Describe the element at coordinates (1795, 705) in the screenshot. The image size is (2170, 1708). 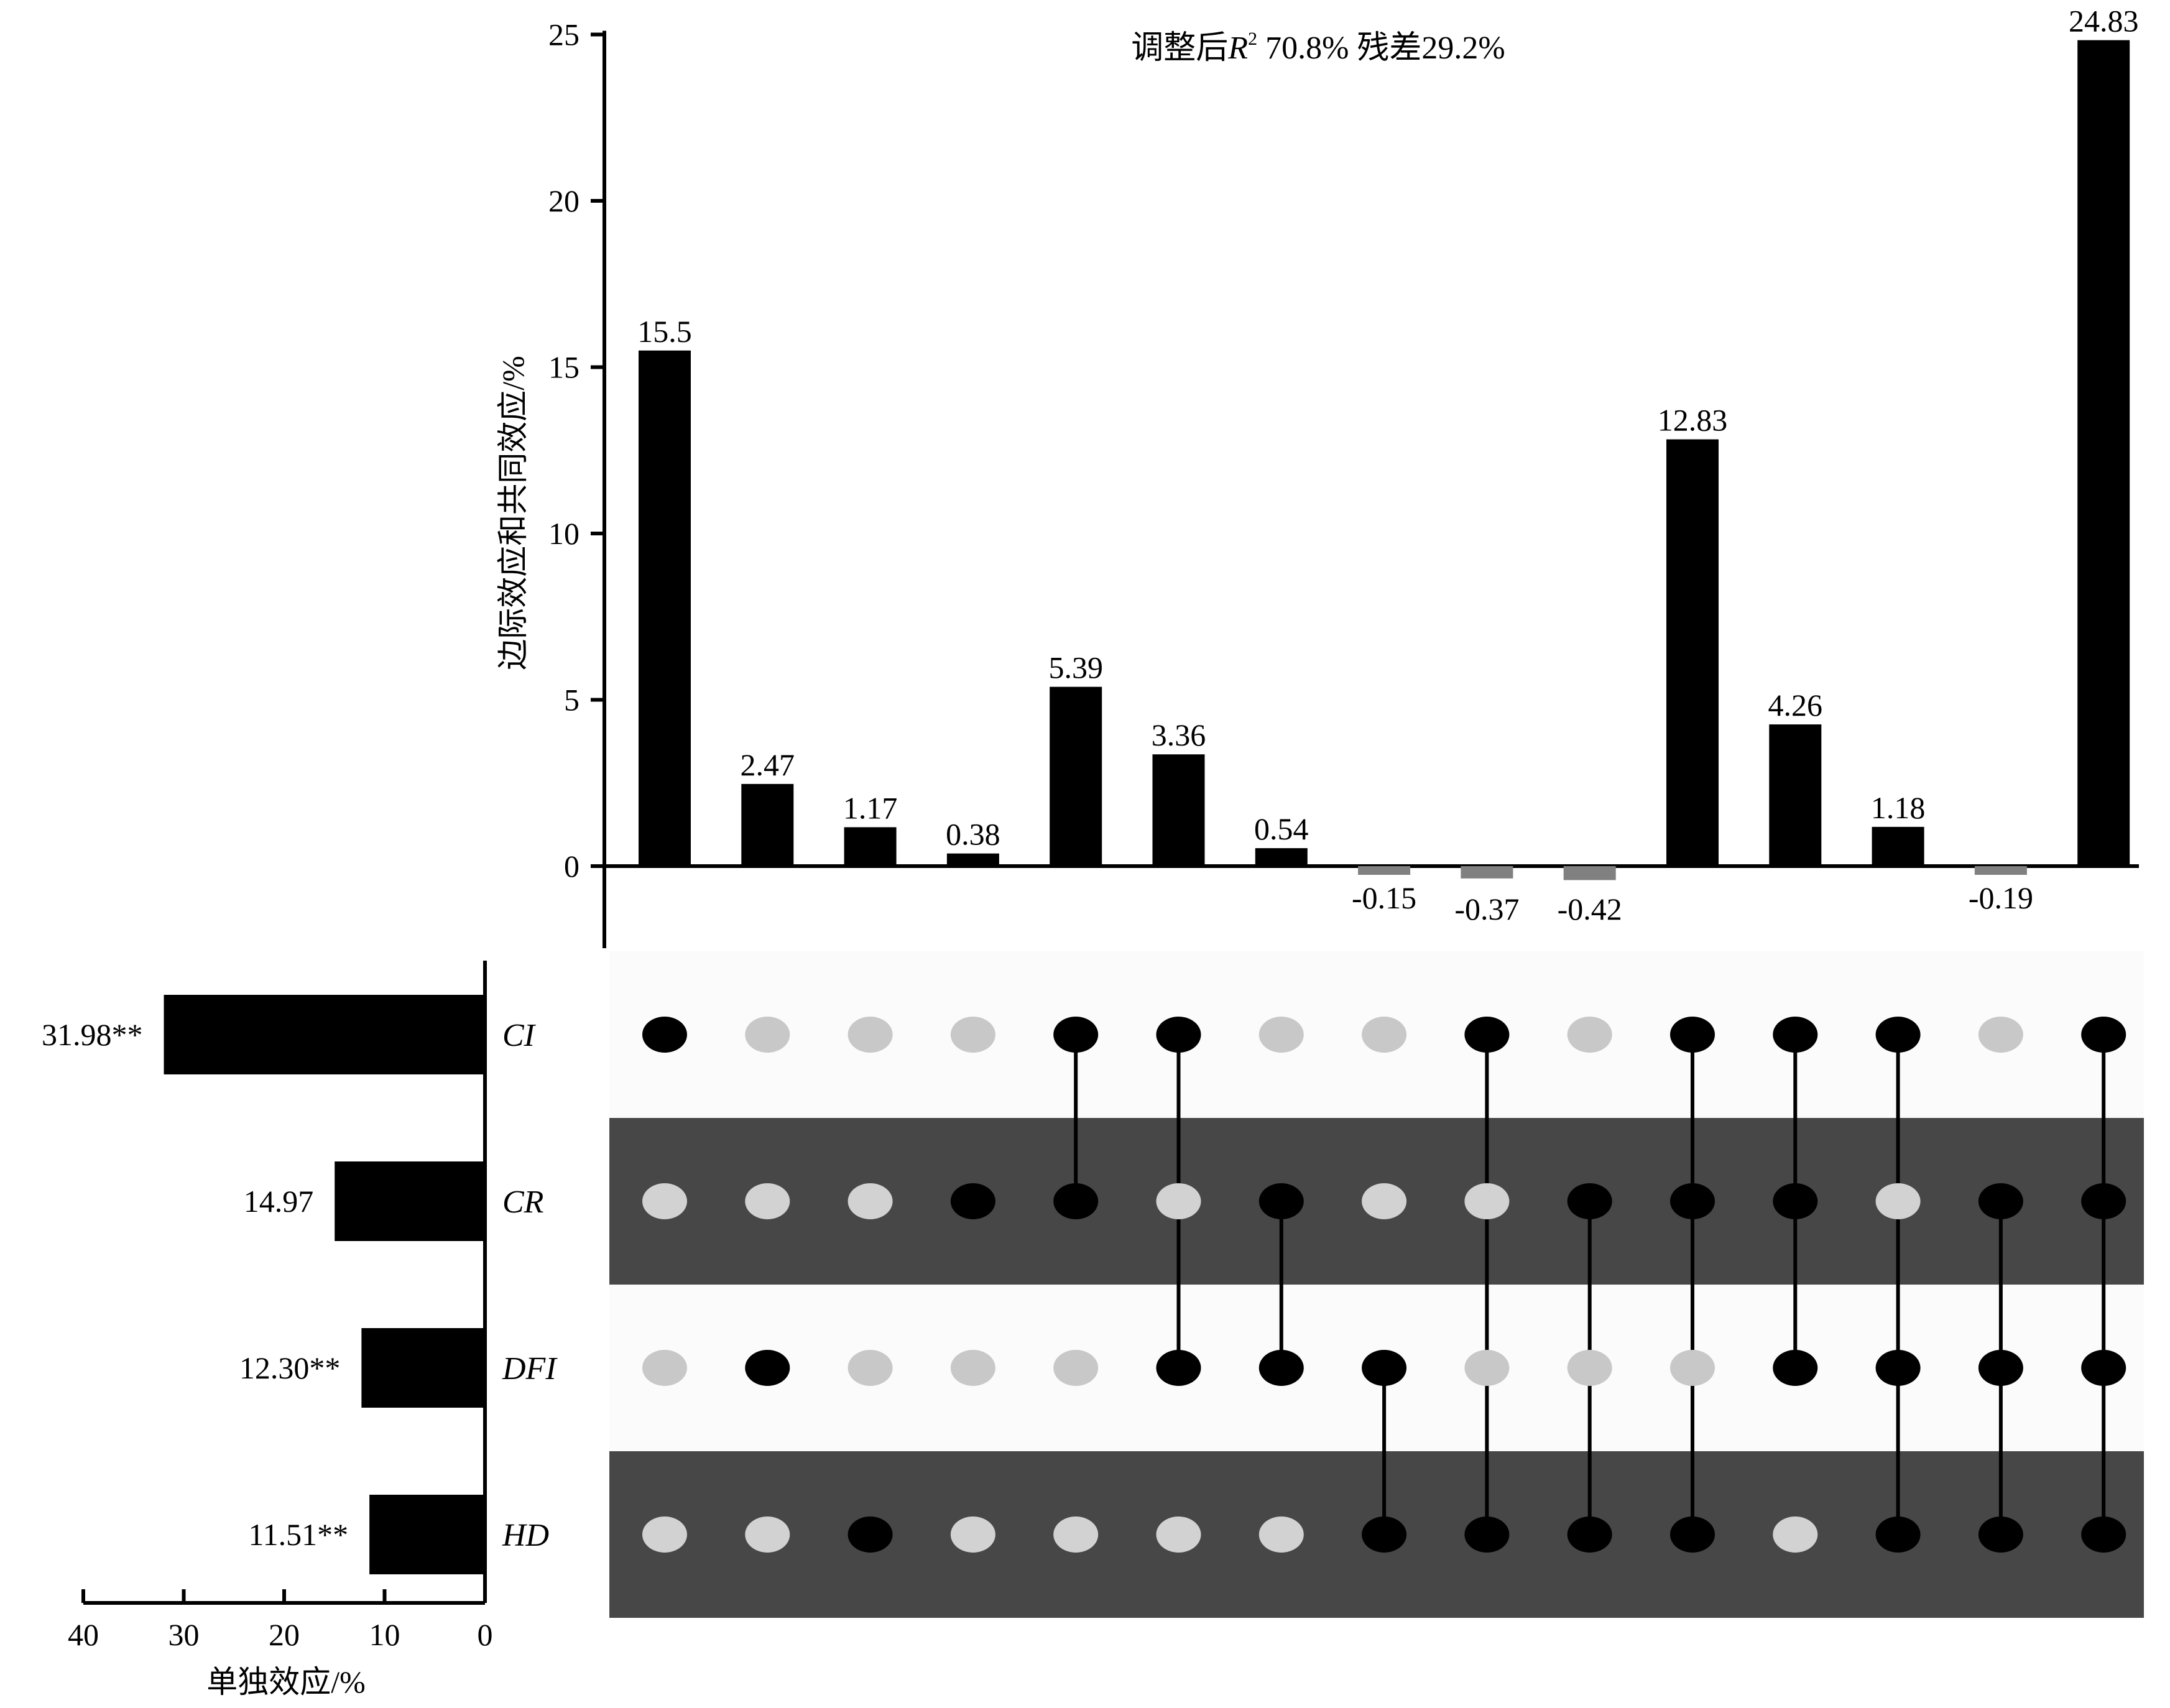
I see `top-bar-value-label: 4.26` at that location.